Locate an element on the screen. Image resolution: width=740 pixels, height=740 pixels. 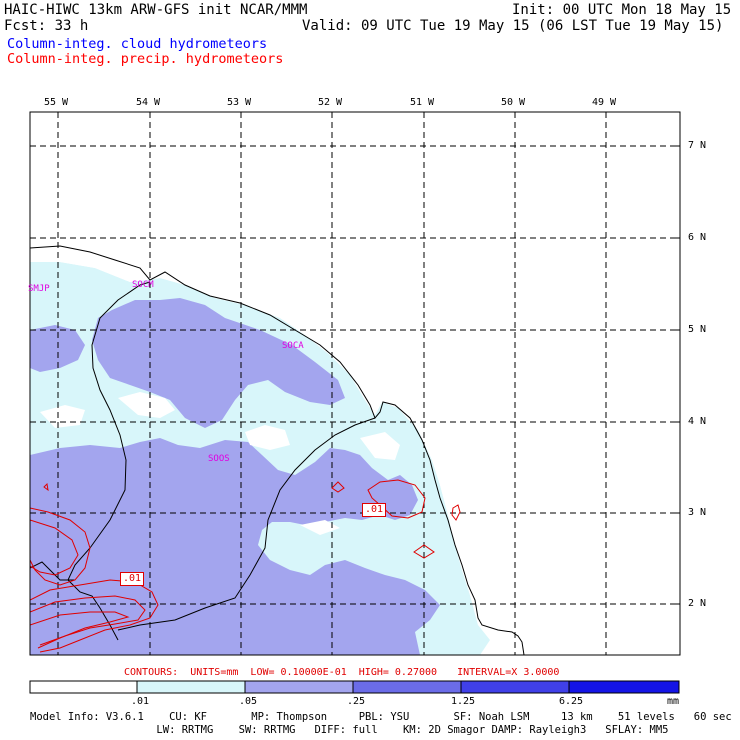
legend-precip: Column-integ. precip. hydrometeors is located at coordinates (145, 59).